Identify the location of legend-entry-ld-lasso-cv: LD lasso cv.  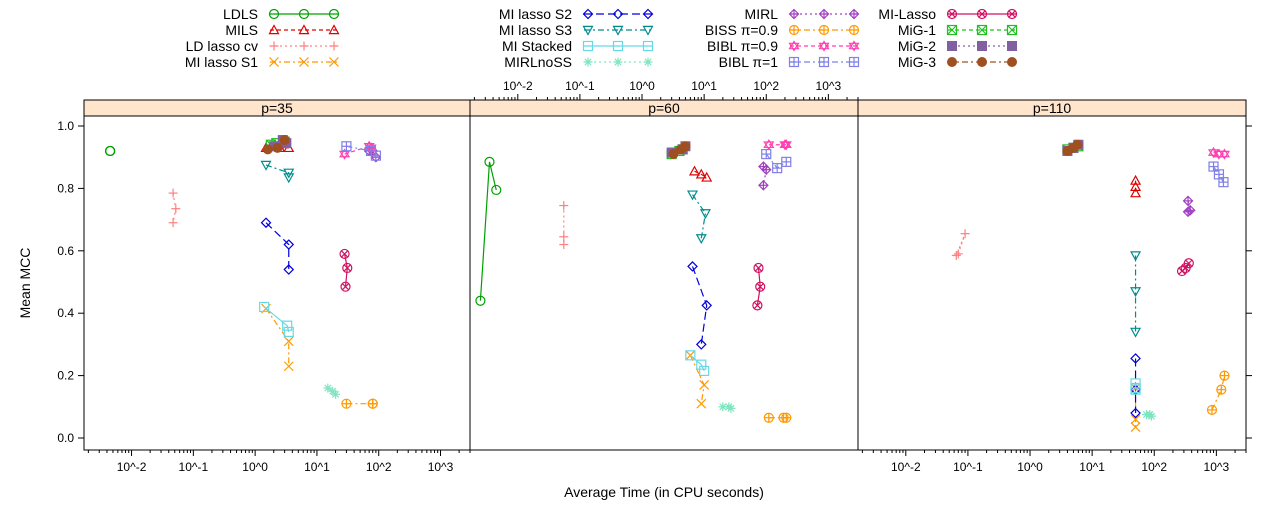
(262, 46).